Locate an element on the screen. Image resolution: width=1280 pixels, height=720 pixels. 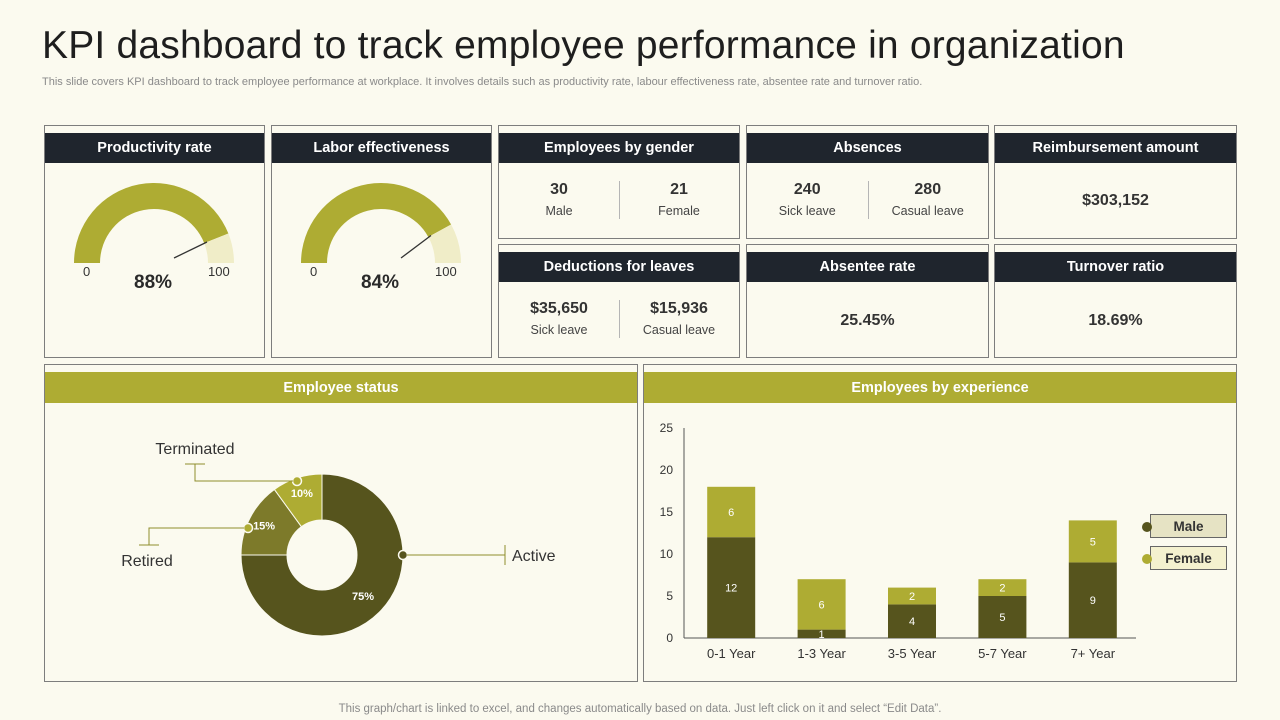
terminated-callout-line is located at coordinates (243, 473).